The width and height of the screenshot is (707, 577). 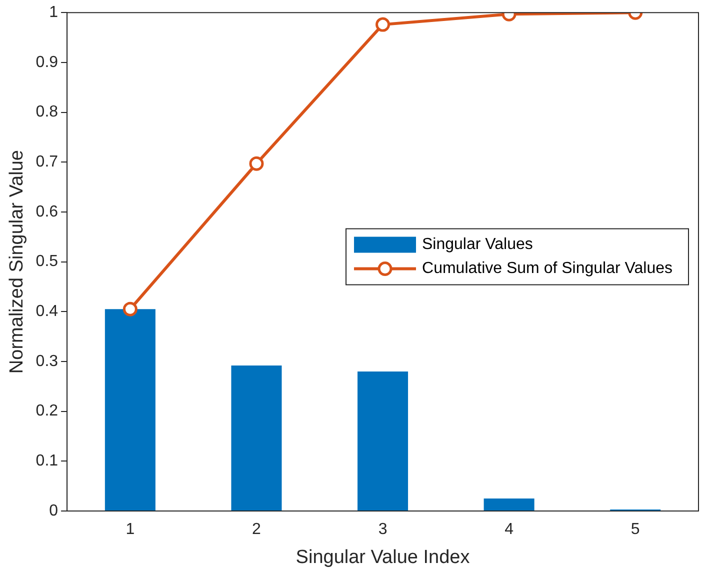 I want to click on x-tick-label: 4, so click(x=509, y=529).